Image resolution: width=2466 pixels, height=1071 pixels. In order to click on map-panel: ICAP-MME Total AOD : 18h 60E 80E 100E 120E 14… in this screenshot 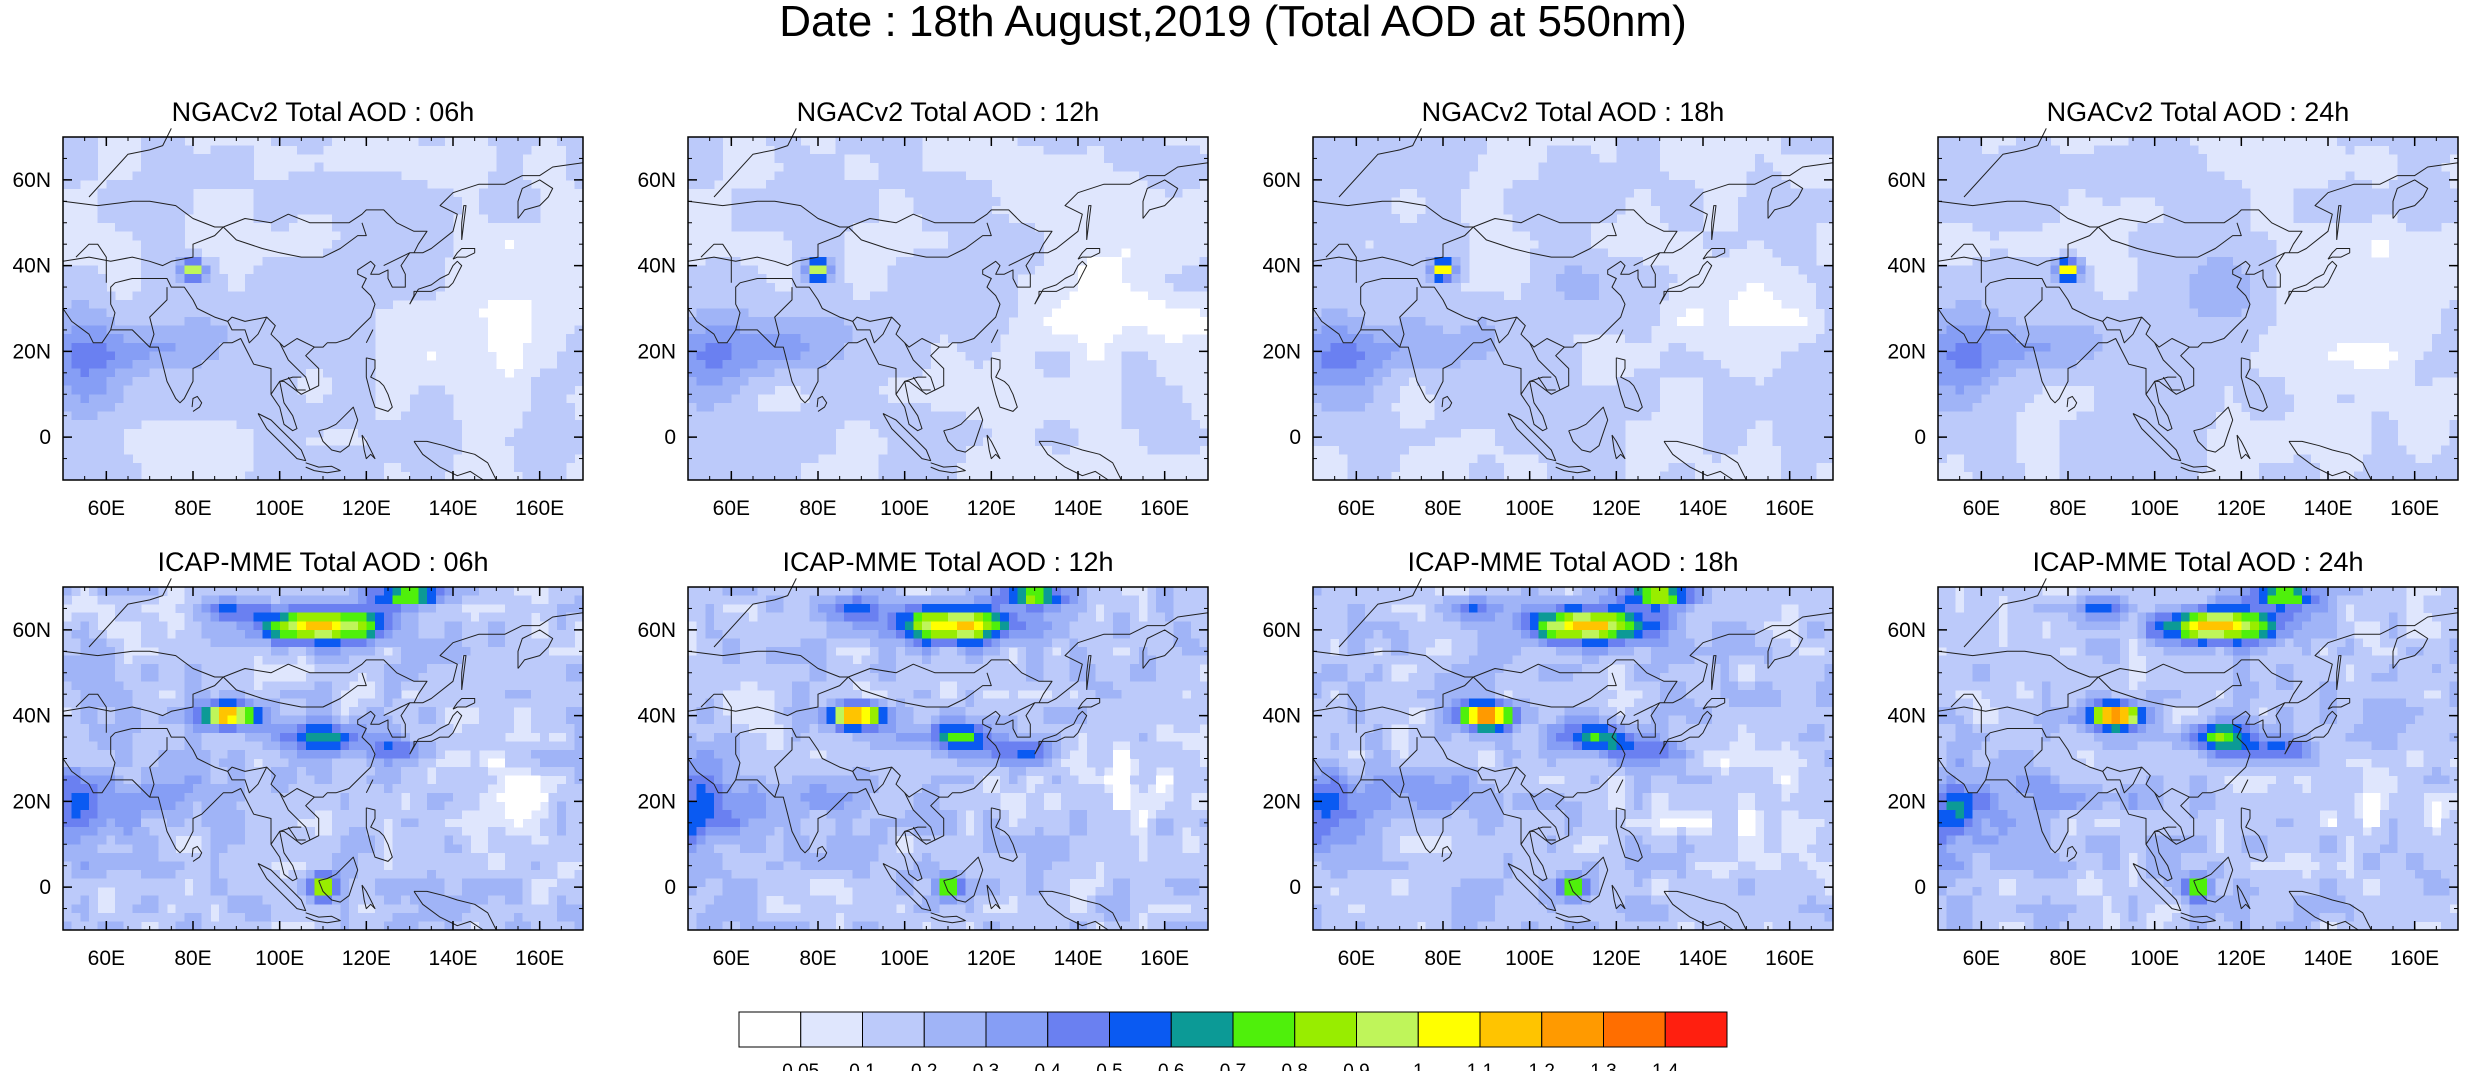, I will do `click(1548, 758)`.